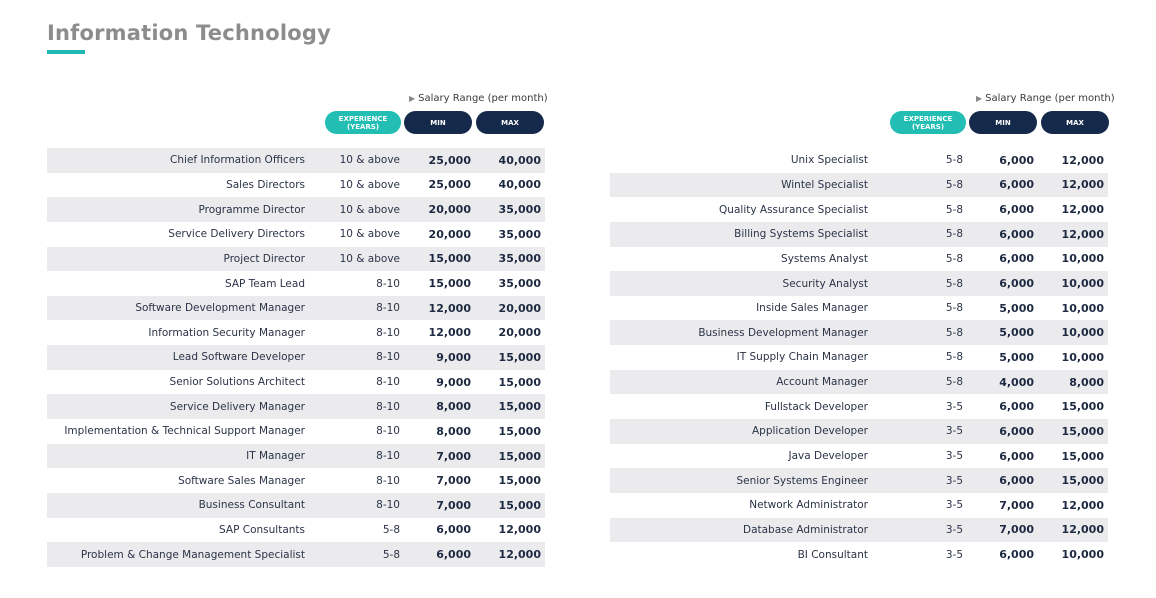 The height and width of the screenshot is (598, 1156). Describe the element at coordinates (449, 210) in the screenshot. I see `min-salary: 20,000` at that location.